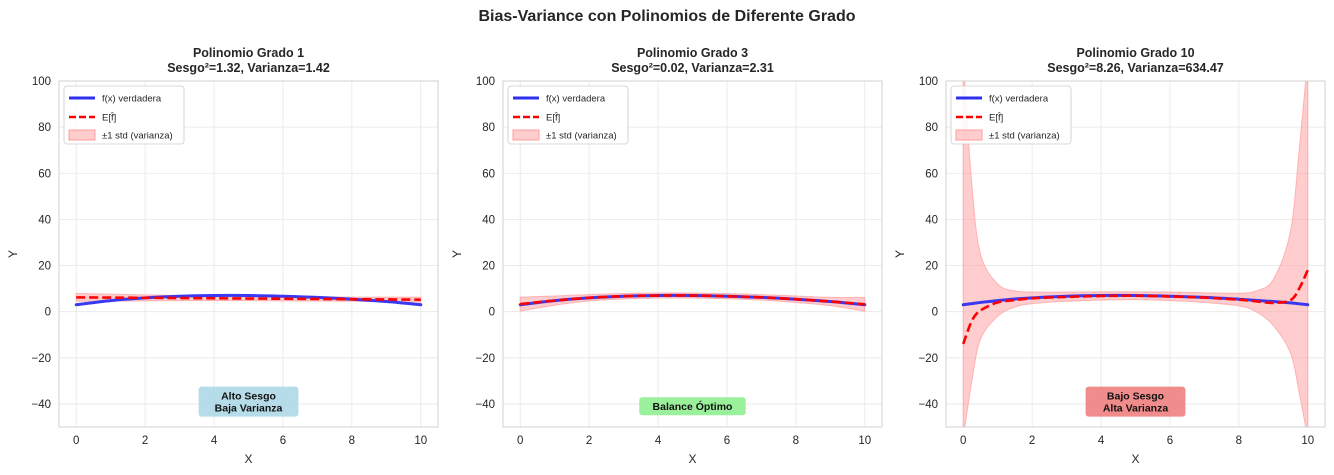 Image resolution: width=1334 pixels, height=475 pixels. Describe the element at coordinates (248, 397) in the screenshot. I see `annotation-text: Alto Sesgo` at that location.